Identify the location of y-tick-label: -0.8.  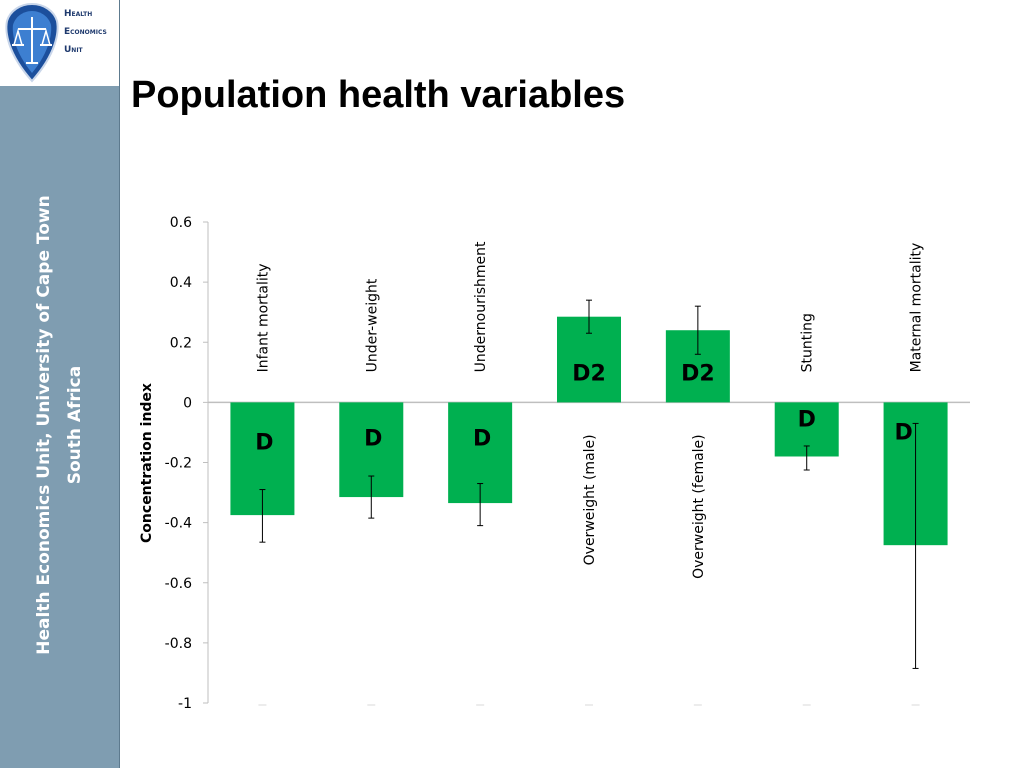
(178, 644).